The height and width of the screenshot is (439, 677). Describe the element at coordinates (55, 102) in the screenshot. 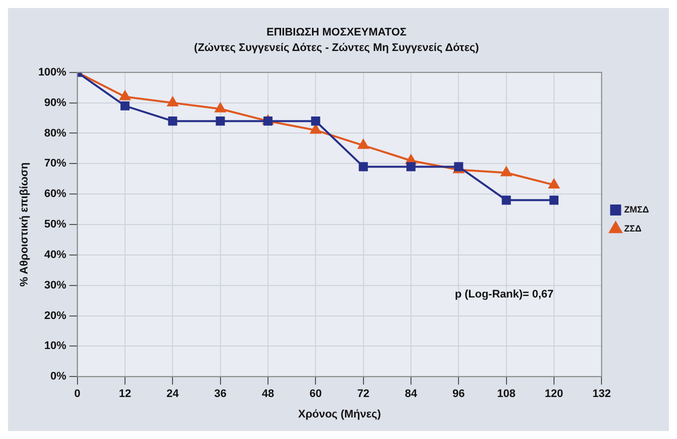

I see `y-tick-label: 90%` at that location.